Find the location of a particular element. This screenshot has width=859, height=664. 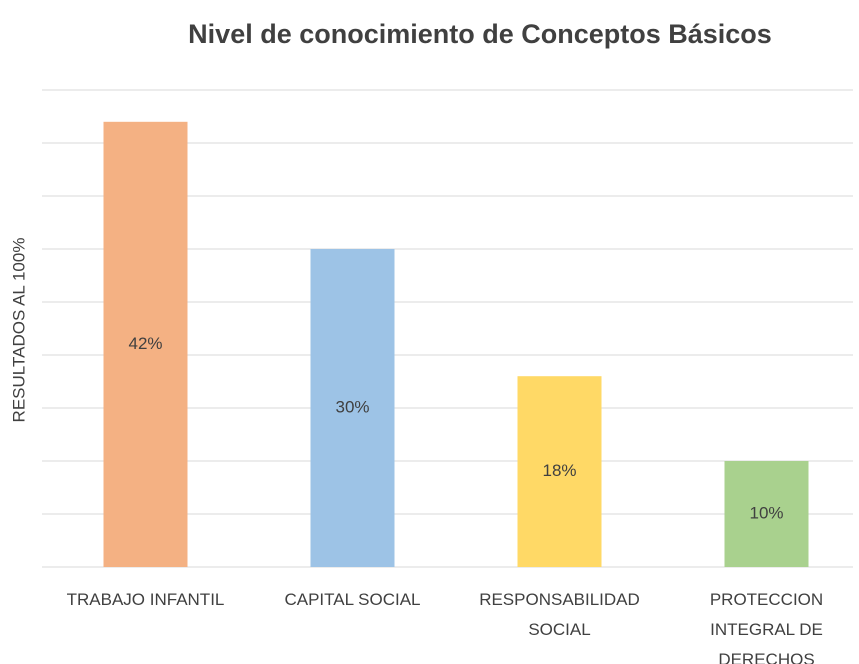

x-tick-label: CAPITAL SOCIAL is located at coordinates (352, 599).